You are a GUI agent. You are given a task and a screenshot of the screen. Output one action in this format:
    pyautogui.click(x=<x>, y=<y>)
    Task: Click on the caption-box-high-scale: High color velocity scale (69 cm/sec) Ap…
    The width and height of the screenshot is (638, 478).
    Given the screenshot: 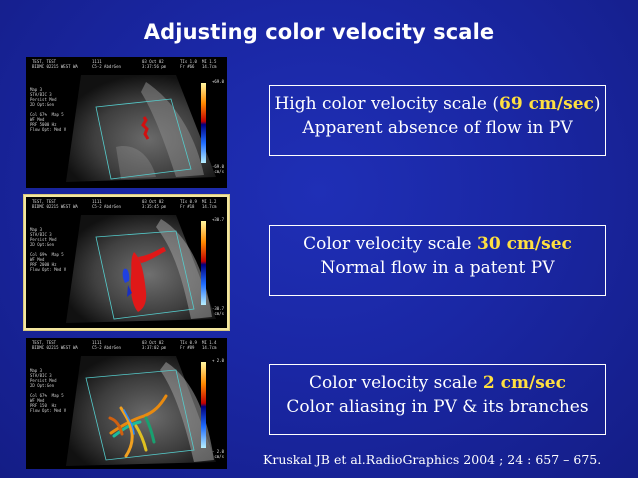 What is the action you would take?
    pyautogui.click(x=437, y=120)
    